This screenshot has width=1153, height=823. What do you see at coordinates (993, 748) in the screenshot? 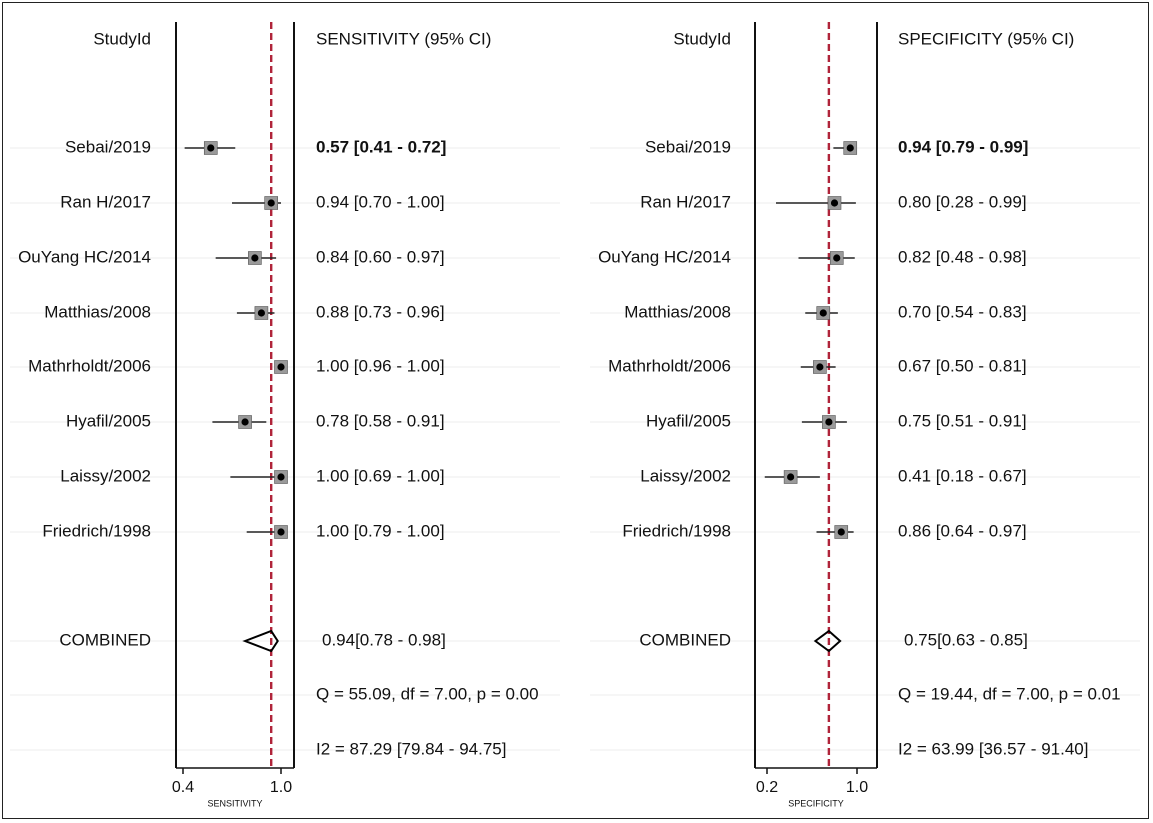
I see `heterogeneity-i2-stat: I2 = 63.99 [36.57 - 91.40]` at bounding box center [993, 748].